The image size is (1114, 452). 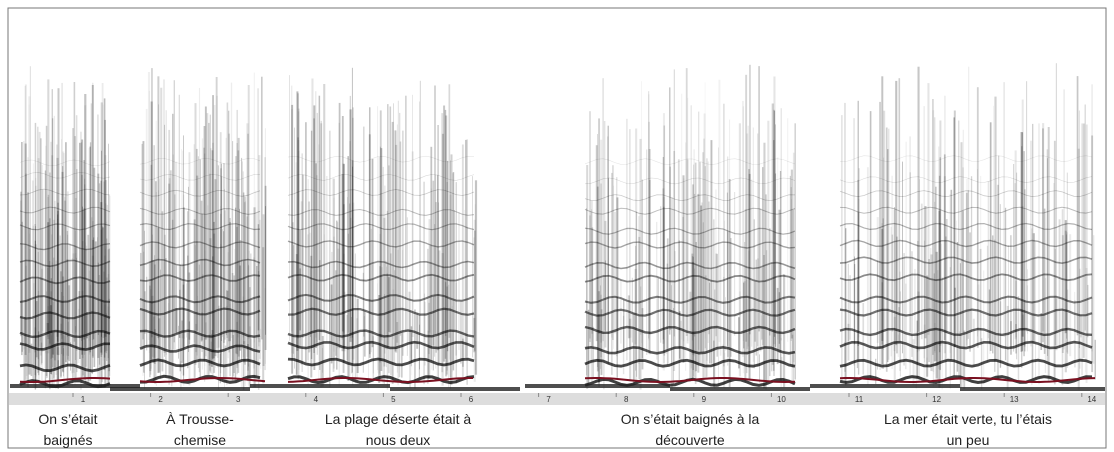 What do you see at coordinates (316, 399) in the screenshot?
I see `tick-label: 4` at bounding box center [316, 399].